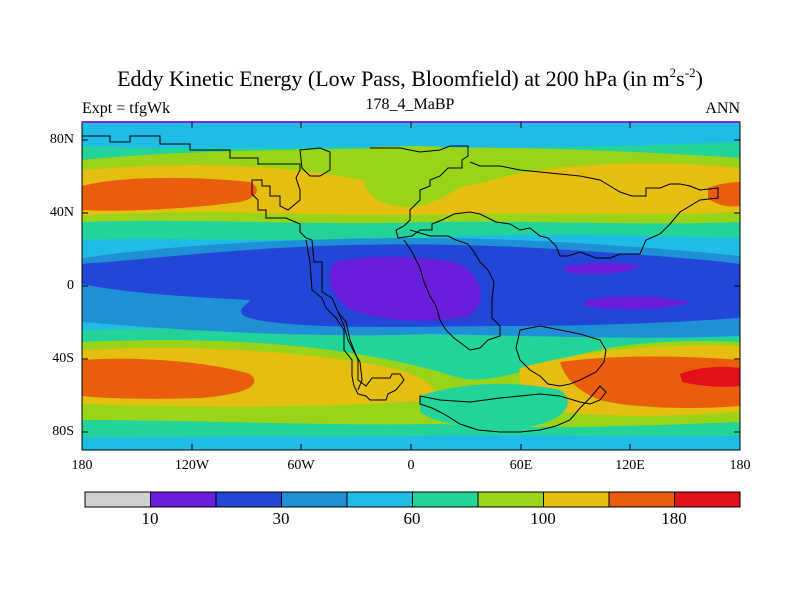 The width and height of the screenshot is (800, 600). I want to click on coastline-south-america, so click(350, 351).